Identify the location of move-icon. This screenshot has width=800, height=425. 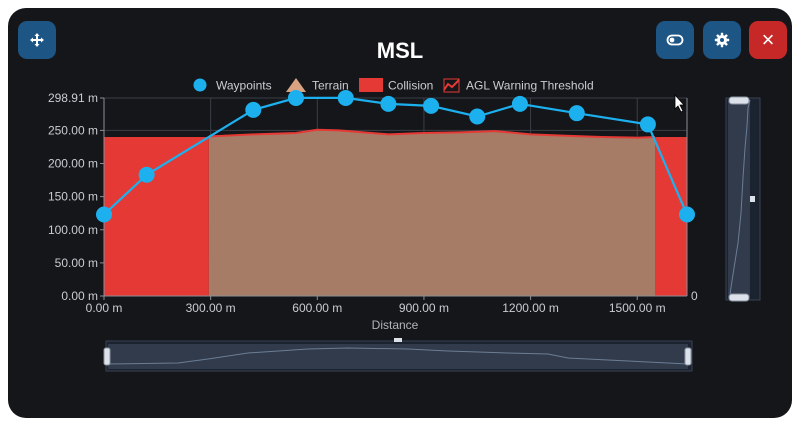
(37, 40).